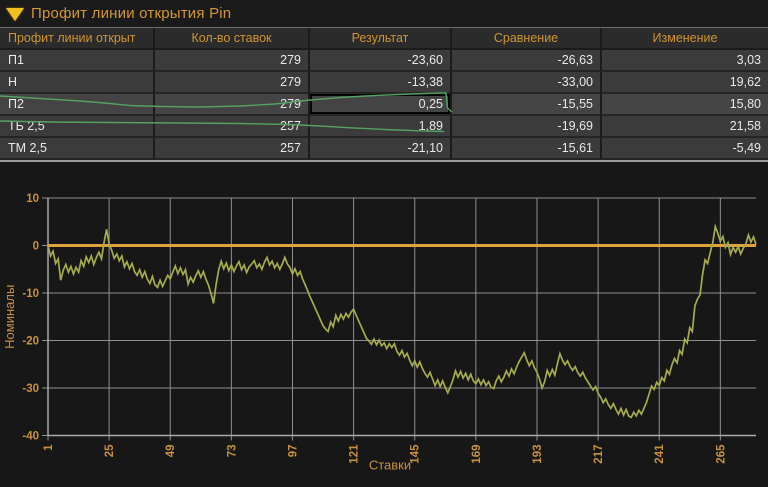 This screenshot has width=768, height=487. I want to click on column-header-change: Изменение, so click(685, 39).